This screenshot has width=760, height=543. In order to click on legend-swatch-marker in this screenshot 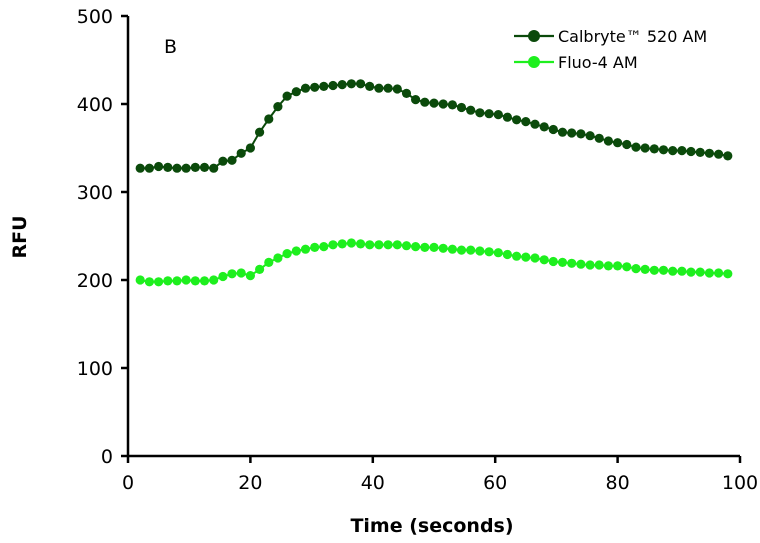, I will do `click(534, 62)`.